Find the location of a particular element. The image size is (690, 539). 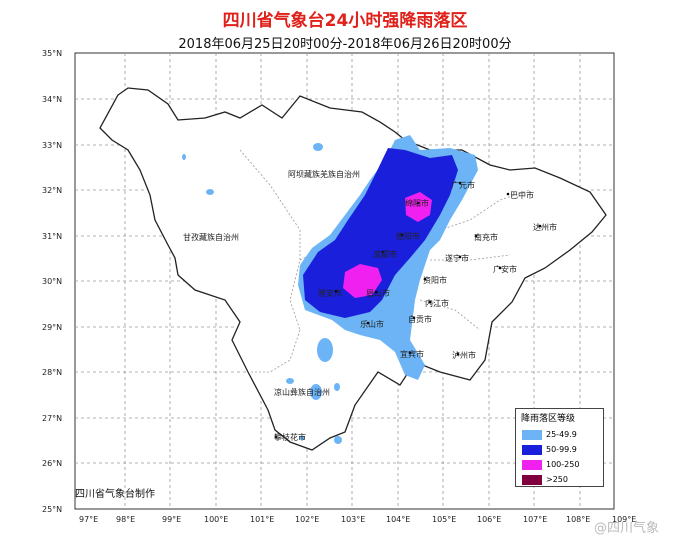

lon-tick: 105°E is located at coordinates (444, 519).